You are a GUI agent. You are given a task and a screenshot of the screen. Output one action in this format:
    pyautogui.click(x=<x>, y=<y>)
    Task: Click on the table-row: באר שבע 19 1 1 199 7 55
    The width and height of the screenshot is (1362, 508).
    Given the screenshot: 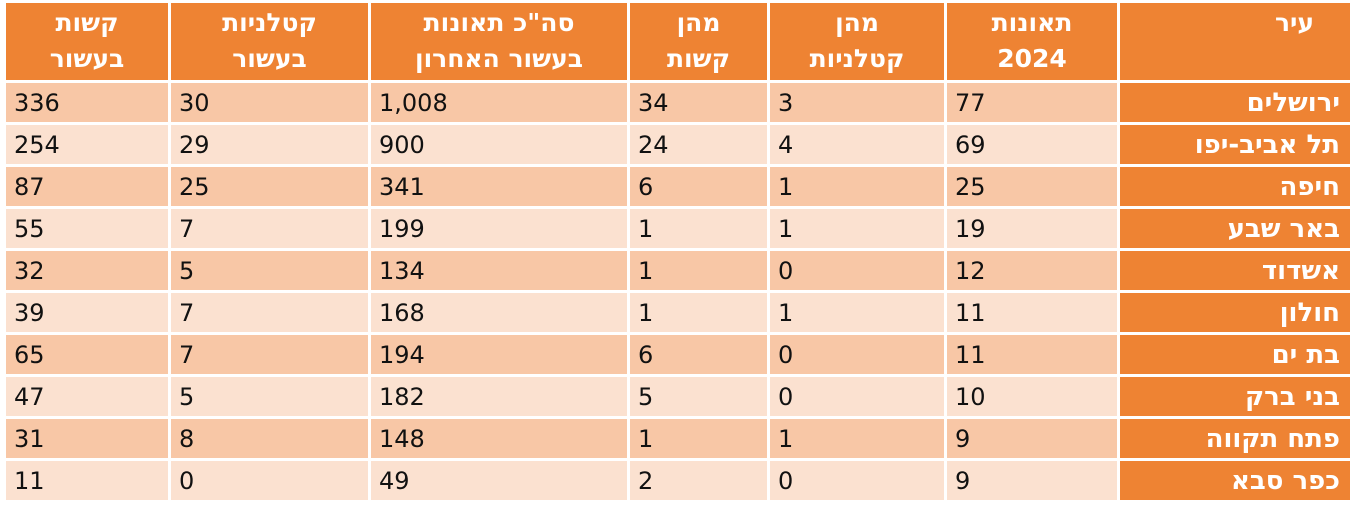 What is the action you would take?
    pyautogui.click(x=678, y=228)
    